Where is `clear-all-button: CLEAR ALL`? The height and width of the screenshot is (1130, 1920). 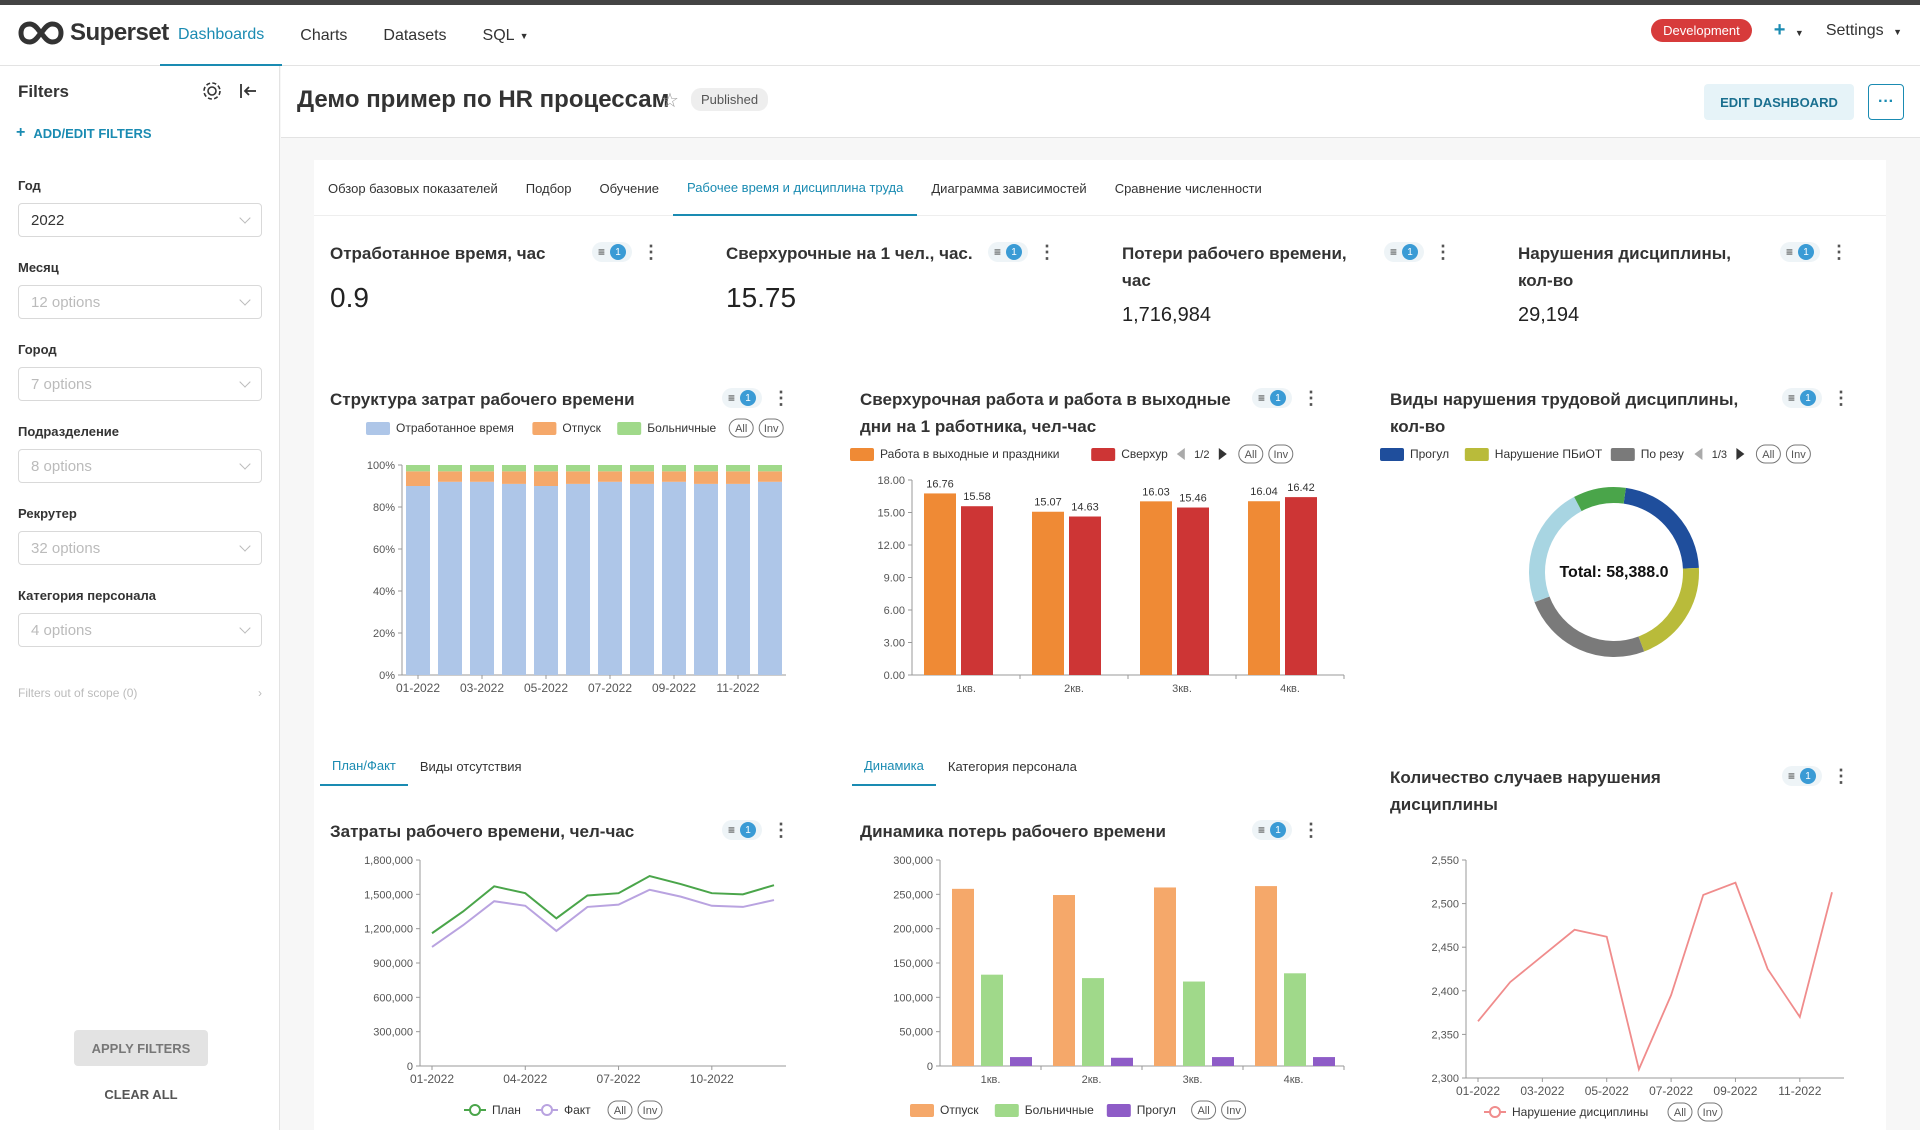
clear-all-button: CLEAR ALL is located at coordinates (141, 1094).